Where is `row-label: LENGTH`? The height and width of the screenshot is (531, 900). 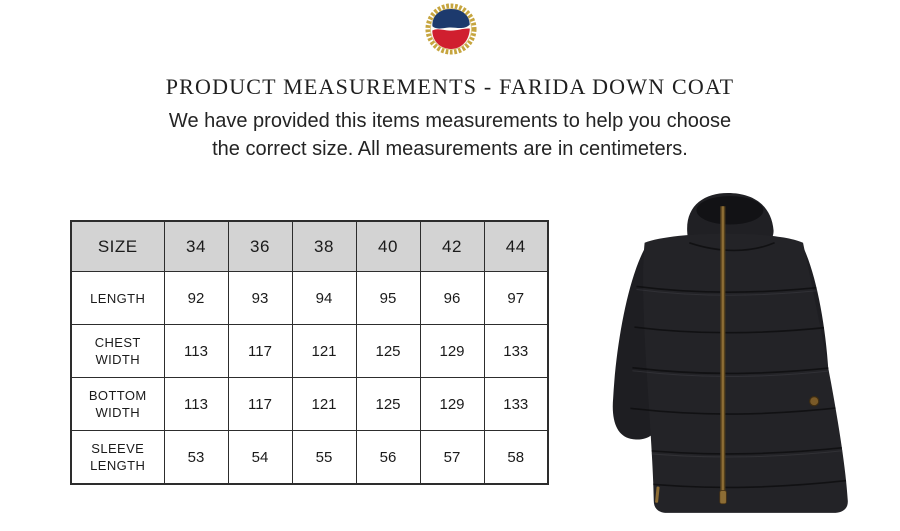
row-label: LENGTH is located at coordinates (118, 298).